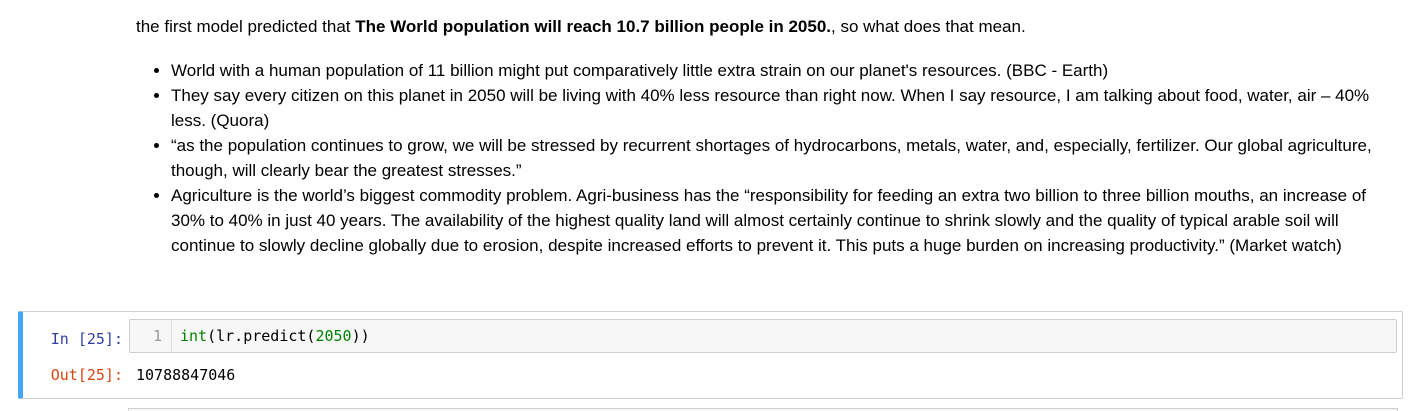 This screenshot has height=411, width=1427. Describe the element at coordinates (86, 339) in the screenshot. I see `input-prompt: In [25]:` at that location.